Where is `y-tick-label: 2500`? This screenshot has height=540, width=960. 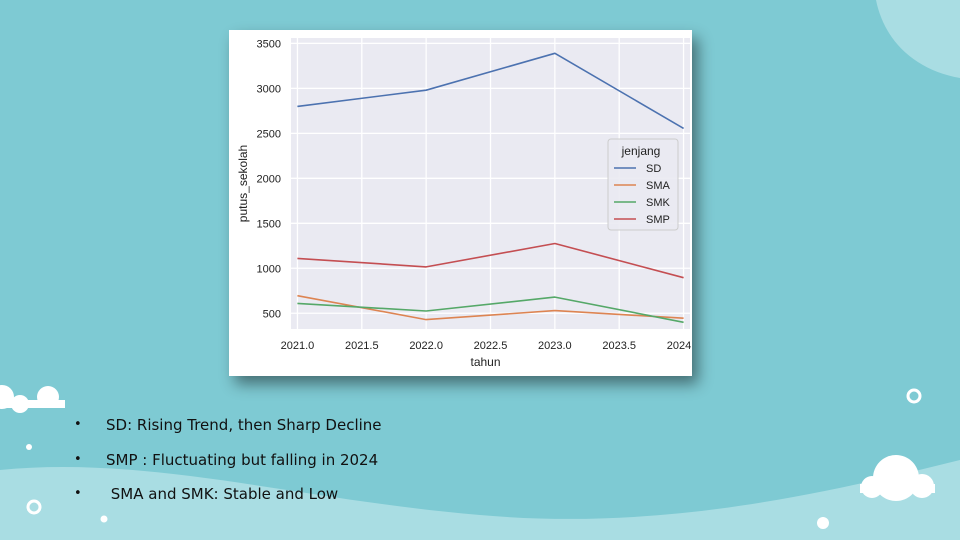 y-tick-label: 2500 is located at coordinates (269, 134).